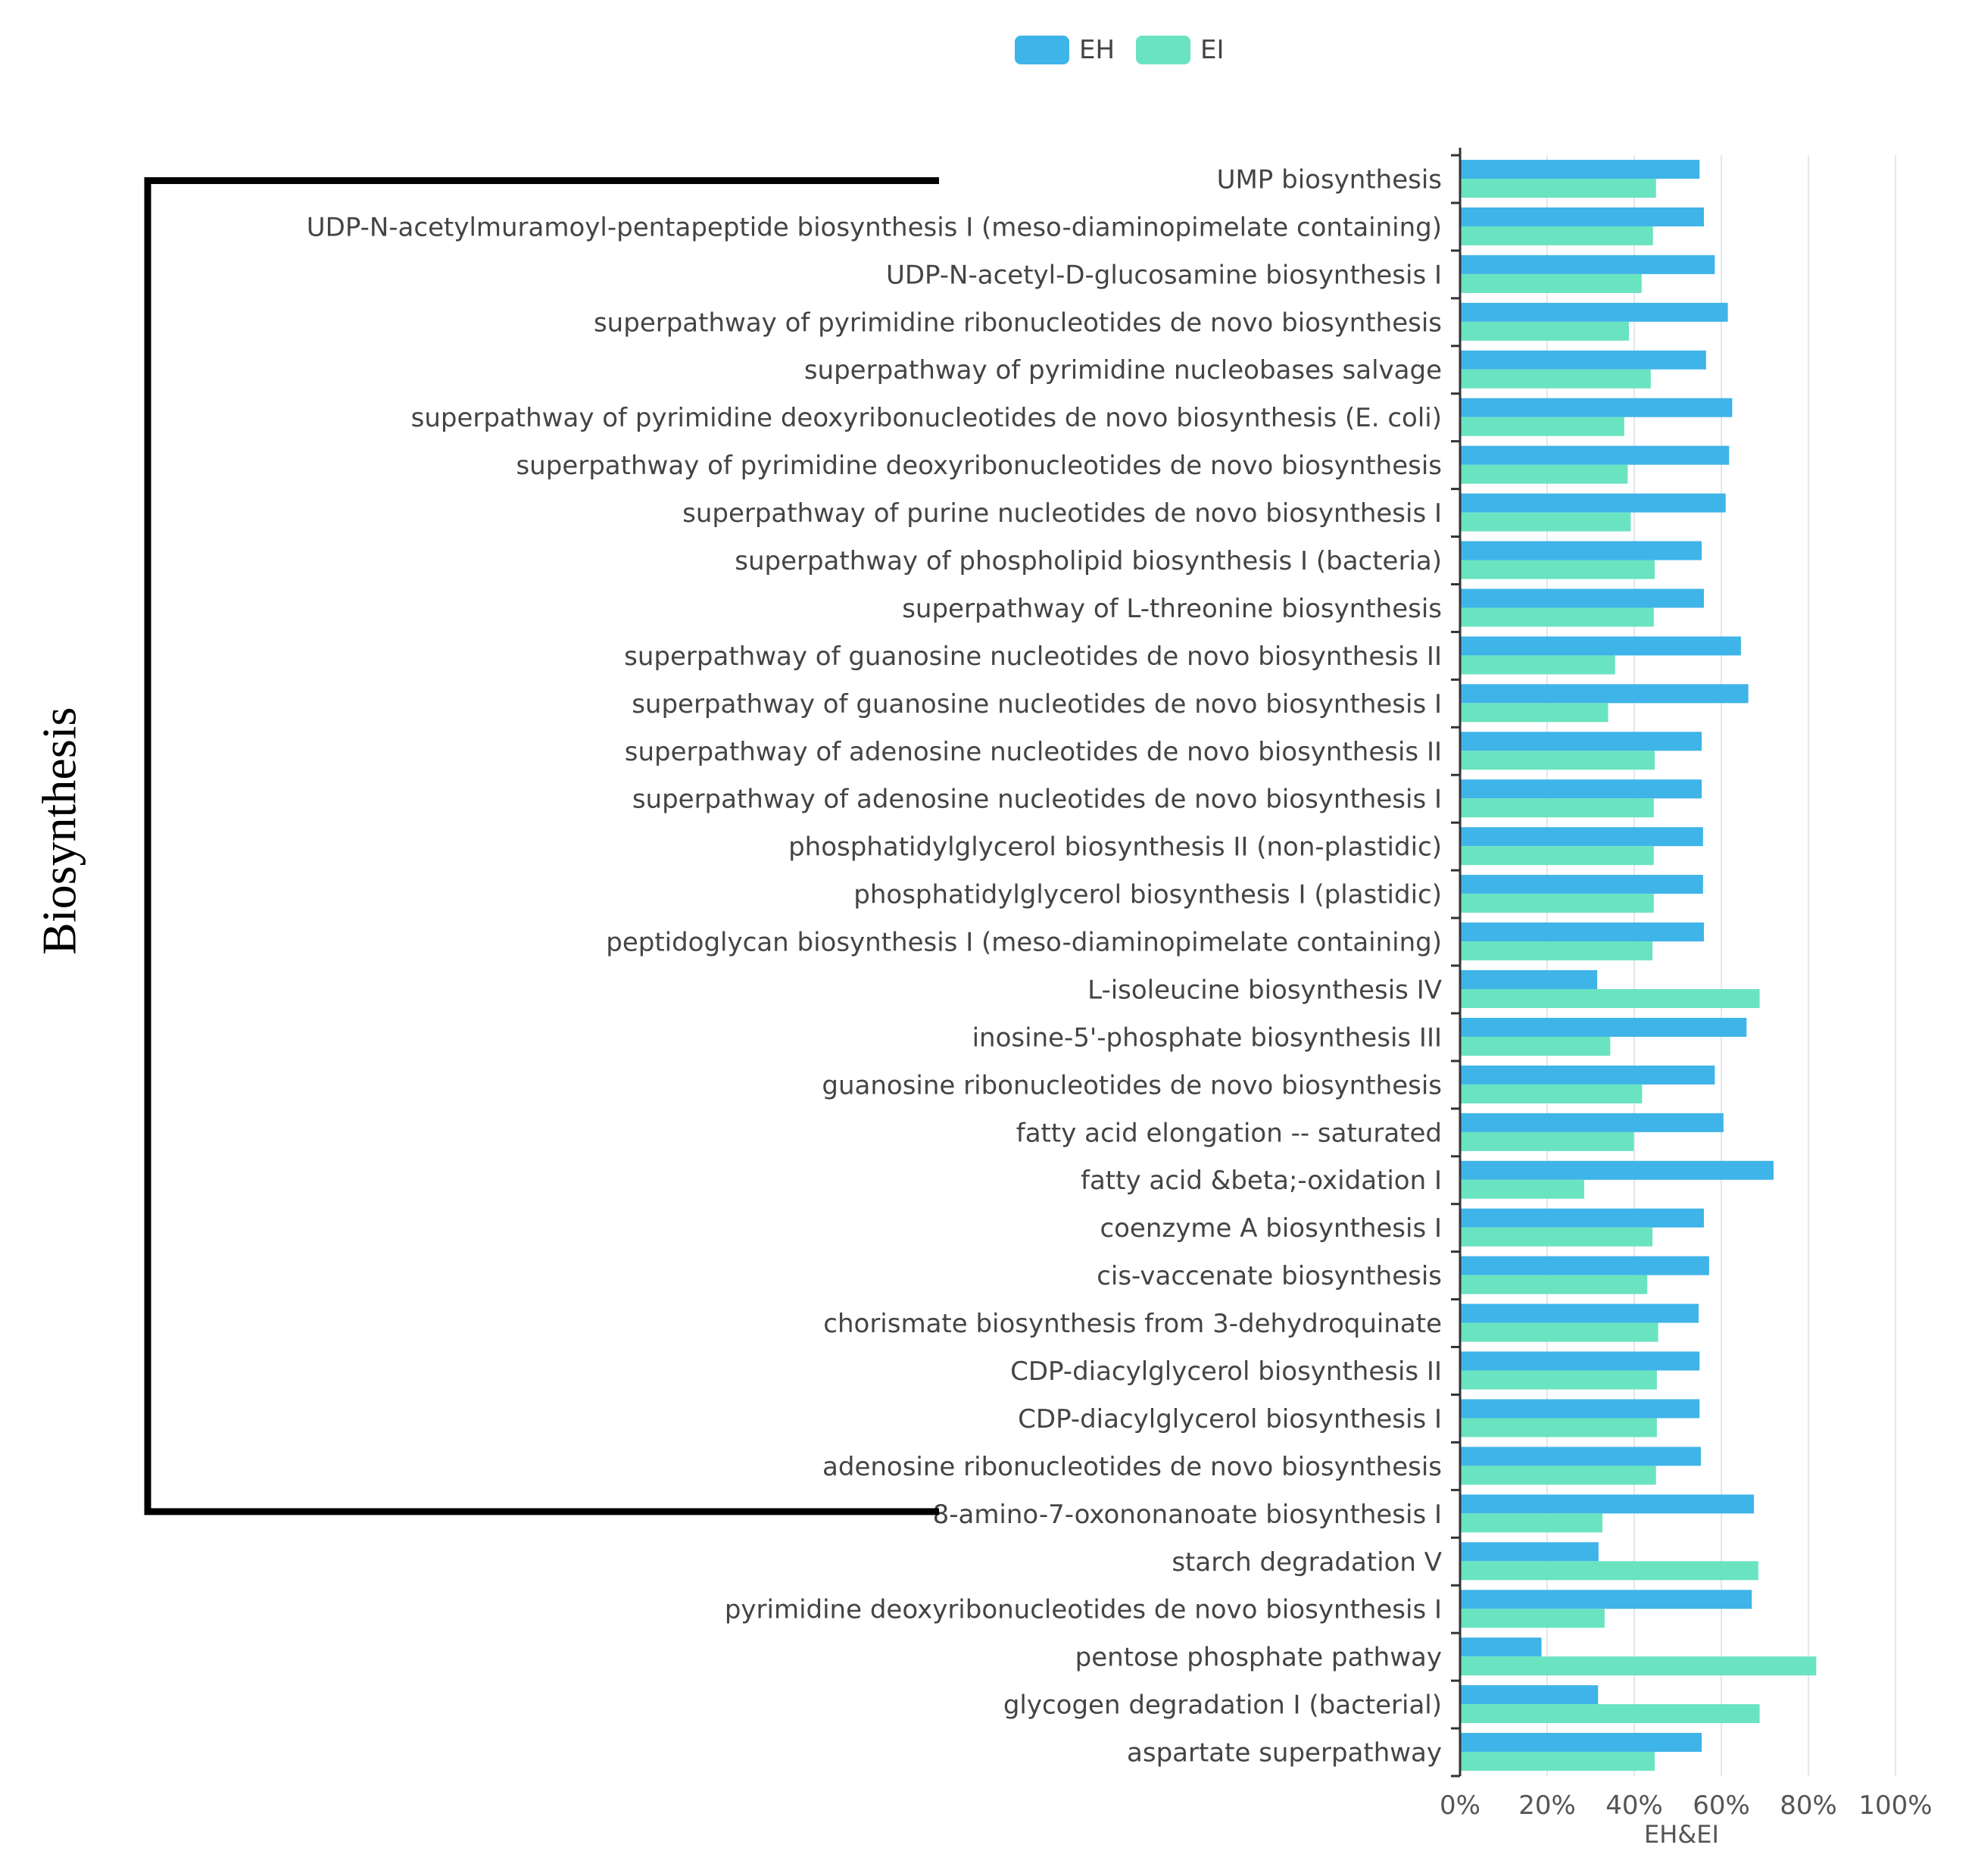  What do you see at coordinates (1212, 50) in the screenshot?
I see `legend-label-ei: EI` at bounding box center [1212, 50].